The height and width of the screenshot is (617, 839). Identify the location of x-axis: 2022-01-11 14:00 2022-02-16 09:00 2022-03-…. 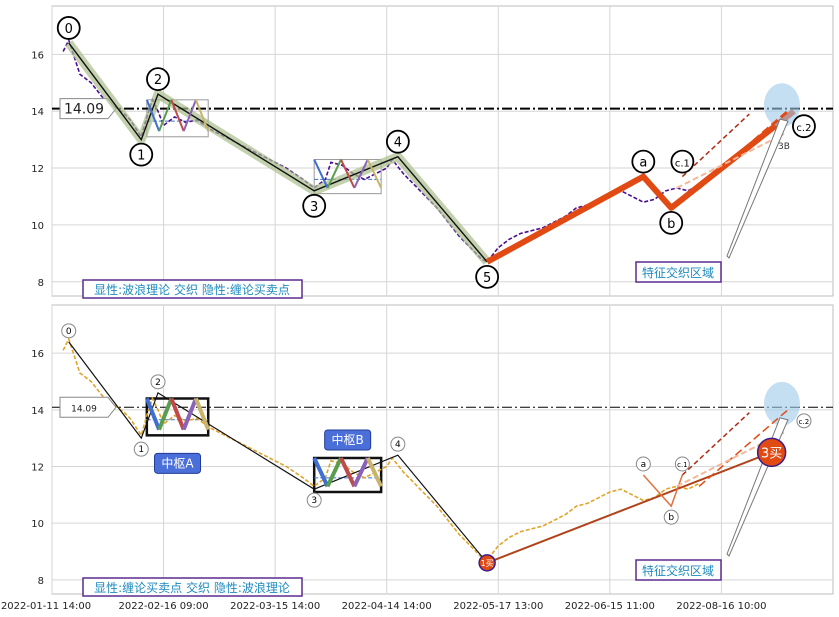
(384, 606).